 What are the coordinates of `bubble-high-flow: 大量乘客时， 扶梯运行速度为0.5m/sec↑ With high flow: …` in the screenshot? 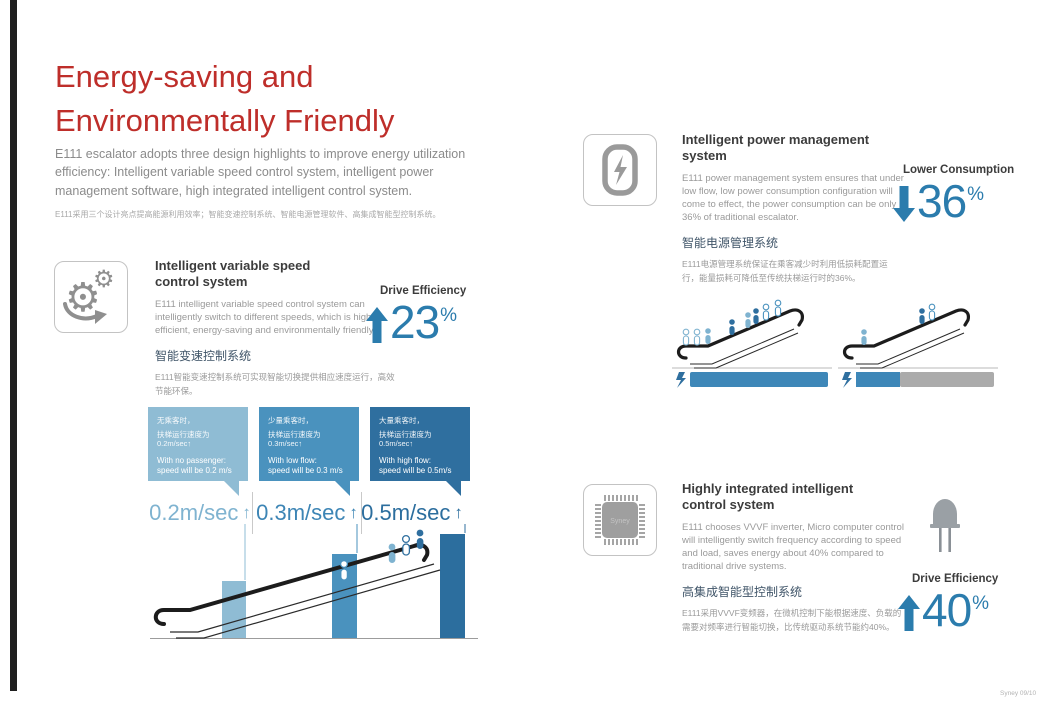 It's located at (420, 451).